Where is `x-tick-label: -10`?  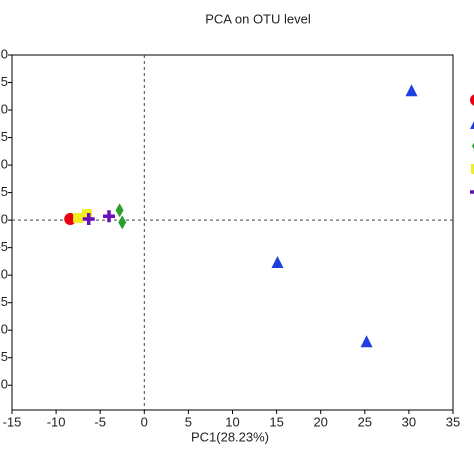 x-tick-label: -10 is located at coordinates (56, 421).